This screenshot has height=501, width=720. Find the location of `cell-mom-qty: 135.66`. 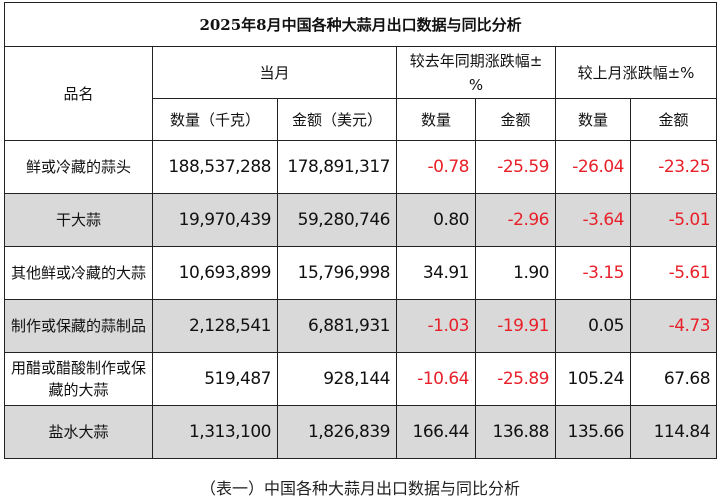

cell-mom-qty: 135.66 is located at coordinates (593, 432).